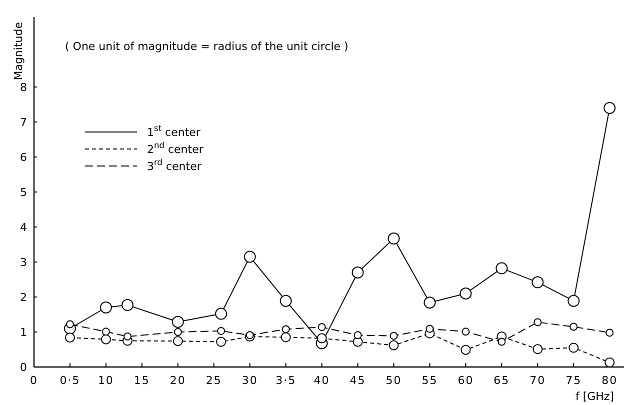 The height and width of the screenshot is (405, 631). What do you see at coordinates (358, 380) in the screenshot?
I see `x-tick-label: 45` at bounding box center [358, 380].